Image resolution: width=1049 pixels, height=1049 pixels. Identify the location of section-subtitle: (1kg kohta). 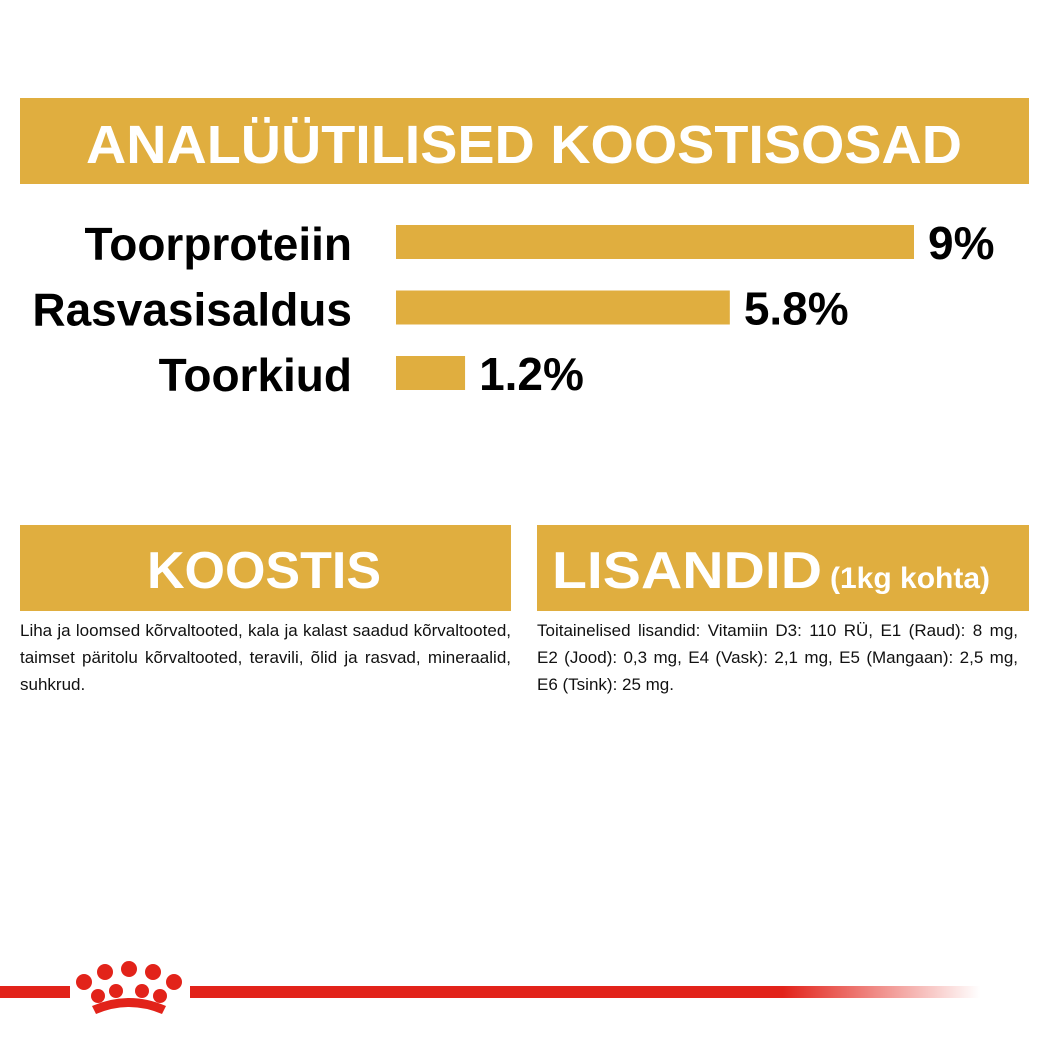
(910, 578).